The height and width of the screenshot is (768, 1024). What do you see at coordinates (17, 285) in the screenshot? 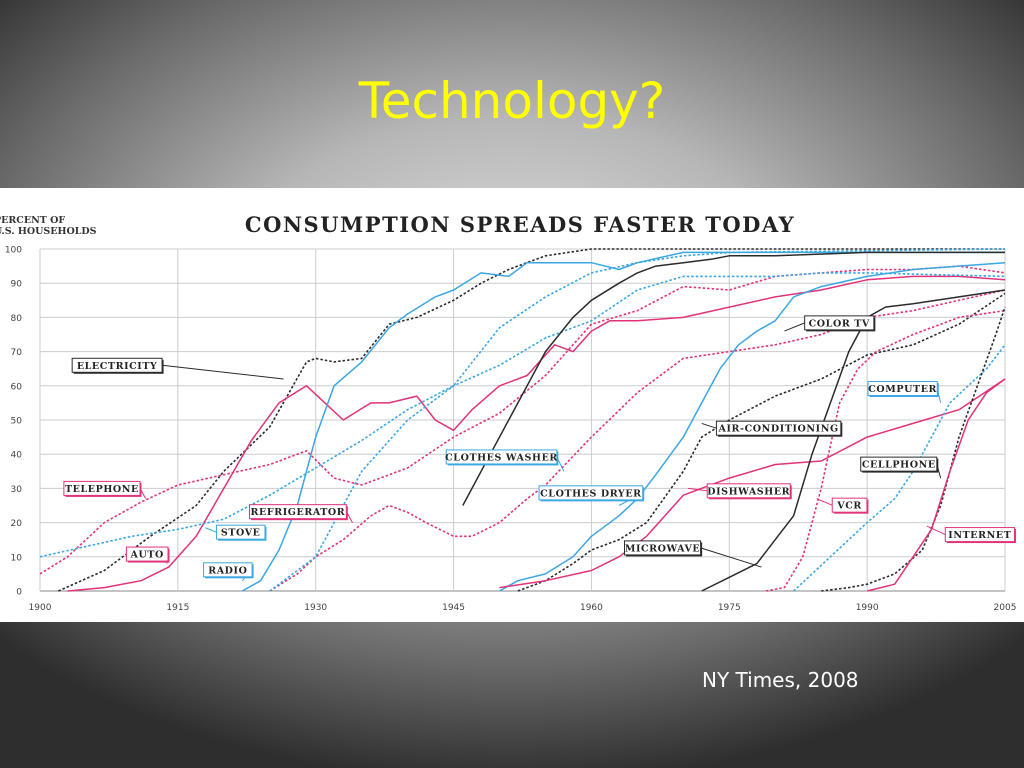
I see `y-tick-label: 90` at bounding box center [17, 285].